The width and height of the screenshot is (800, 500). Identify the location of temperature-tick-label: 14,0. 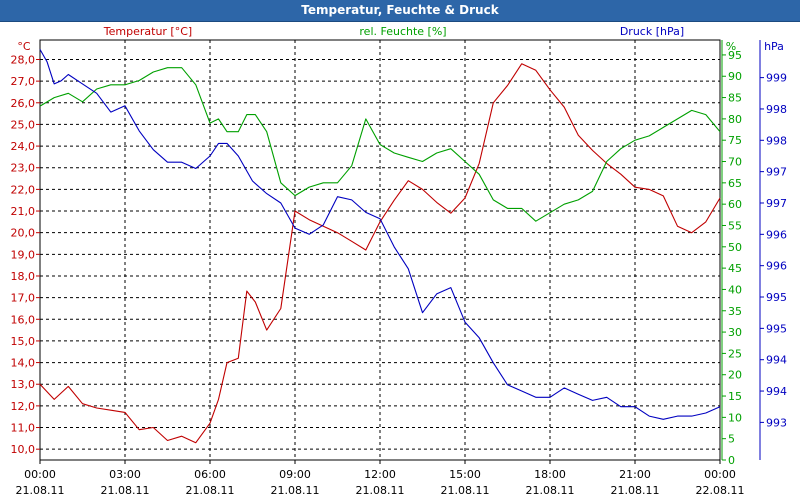
(23, 363).